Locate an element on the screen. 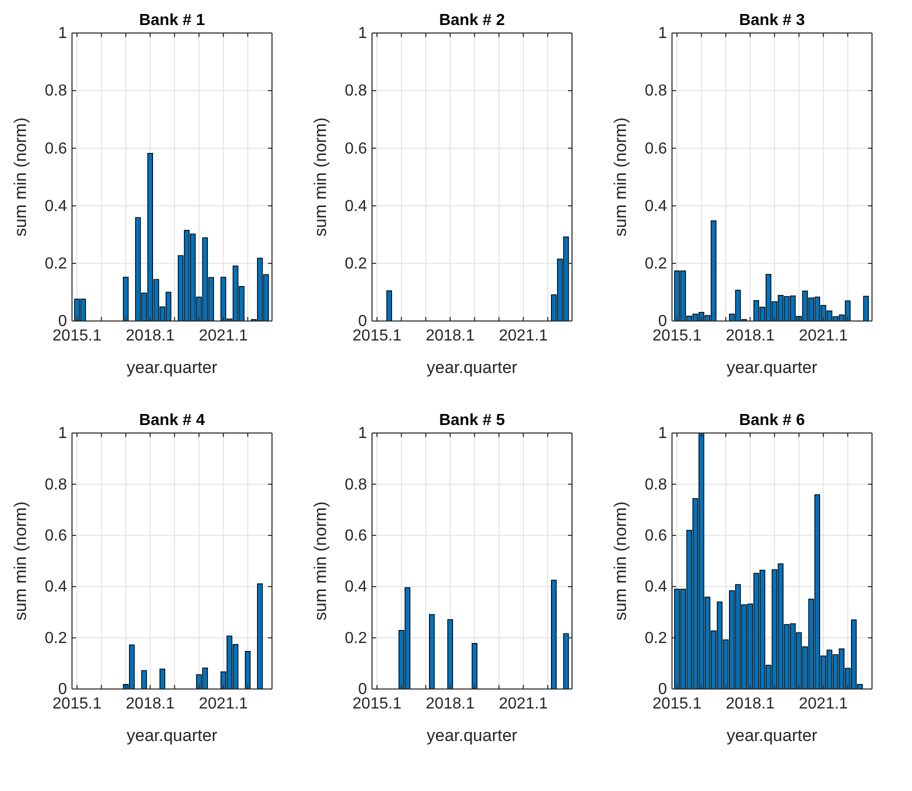  chart-title: Bank # 5 is located at coordinates (472, 420).